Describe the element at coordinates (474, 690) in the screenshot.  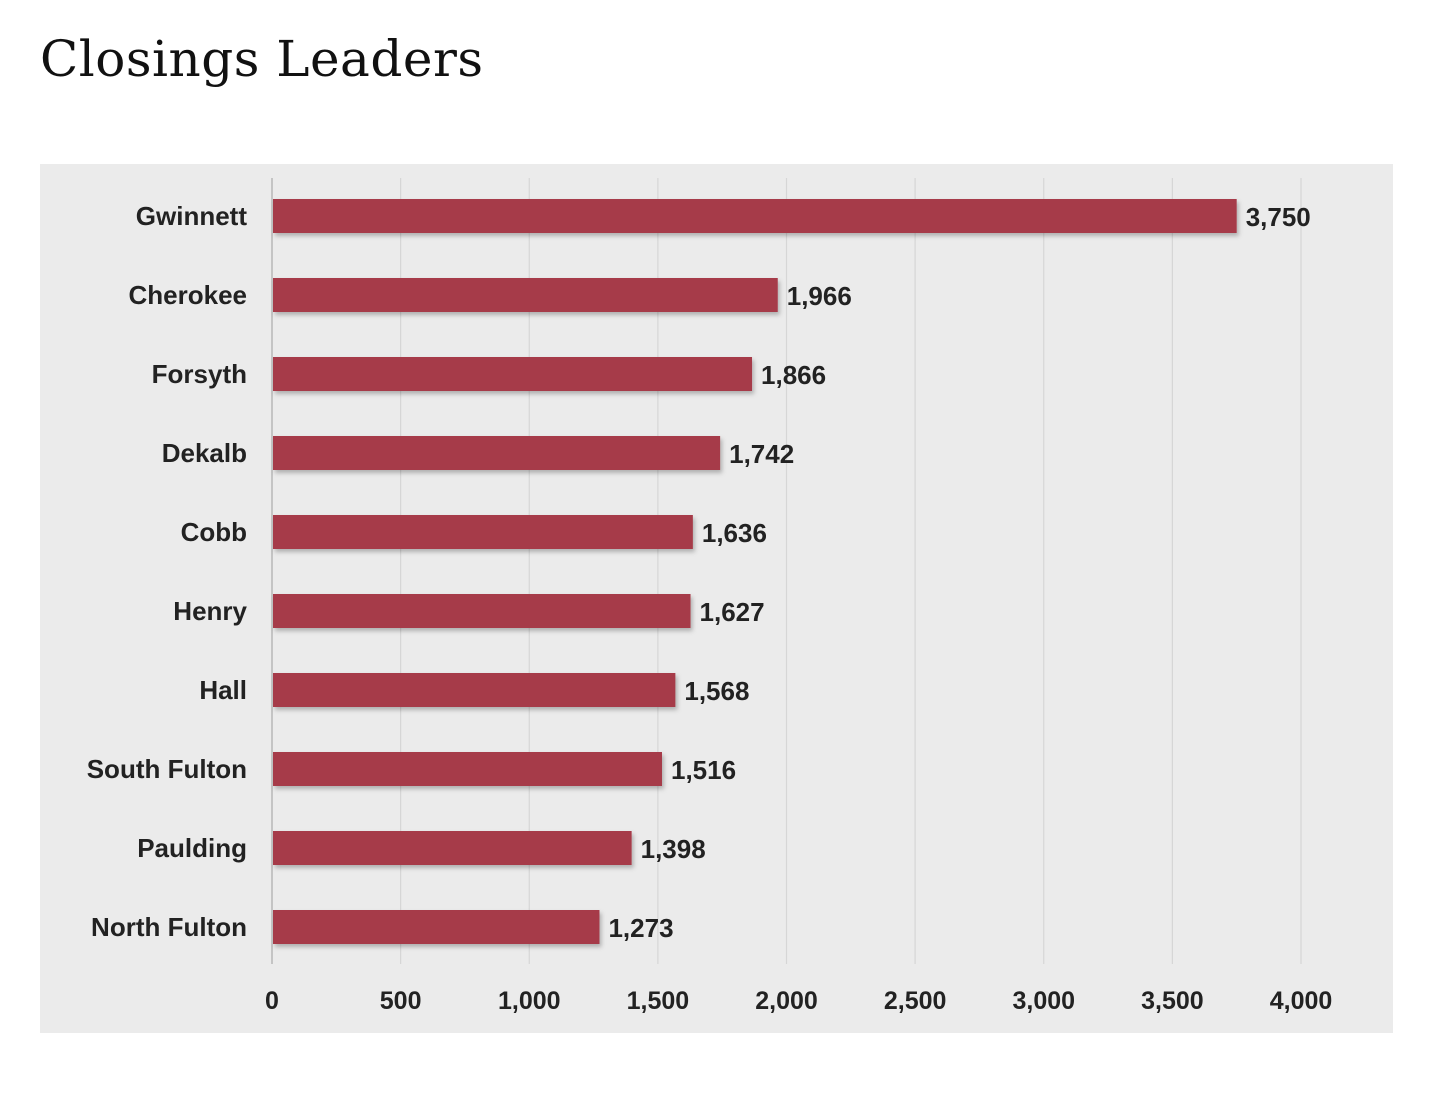
I see `bar-hall` at that location.